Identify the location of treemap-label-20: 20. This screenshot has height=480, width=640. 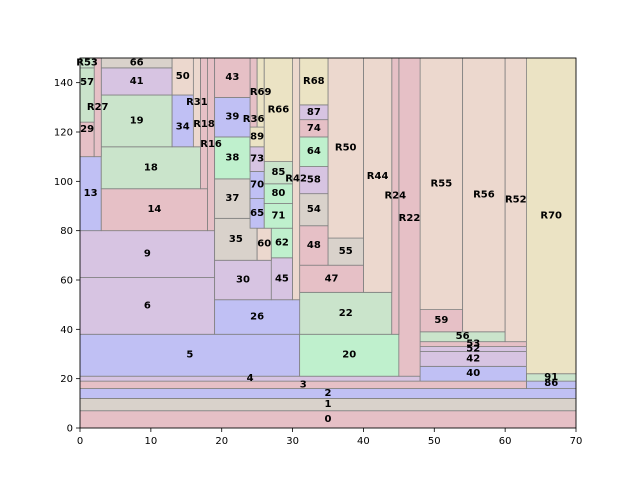
(349, 355).